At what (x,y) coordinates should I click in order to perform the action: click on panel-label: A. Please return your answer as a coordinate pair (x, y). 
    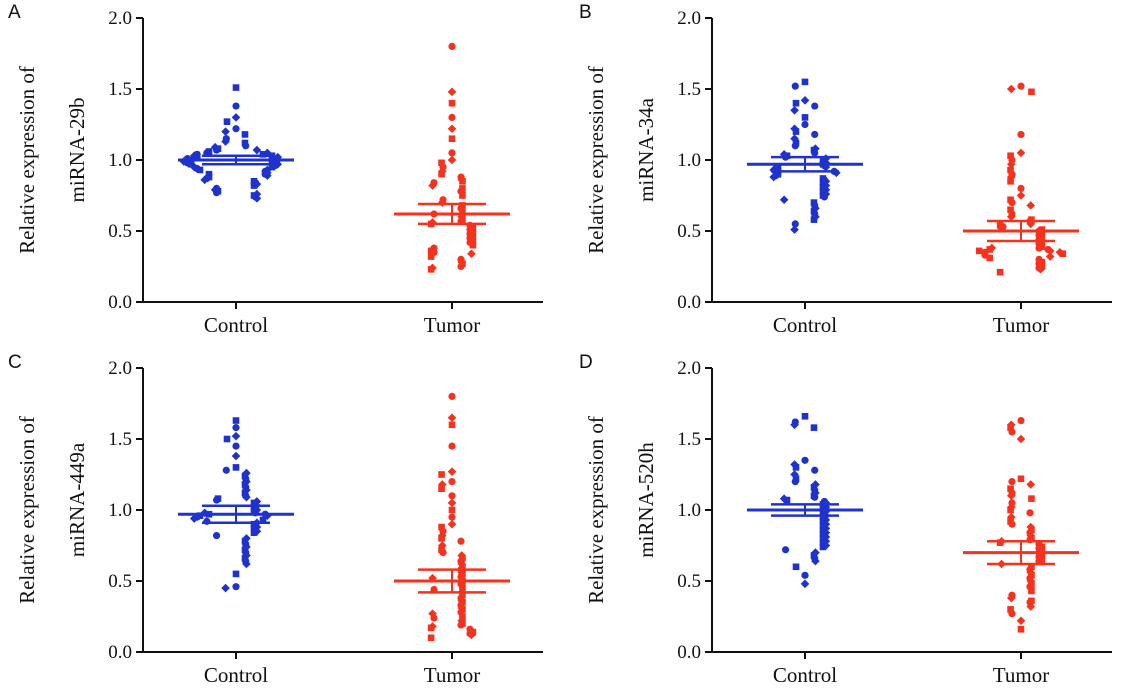
    Looking at the image, I should click on (14, 12).